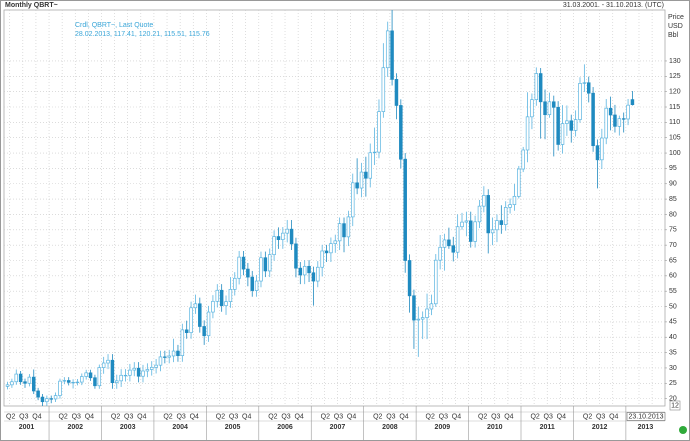  What do you see at coordinates (673, 199) in the screenshot?
I see `y-tick-label: 85` at bounding box center [673, 199].